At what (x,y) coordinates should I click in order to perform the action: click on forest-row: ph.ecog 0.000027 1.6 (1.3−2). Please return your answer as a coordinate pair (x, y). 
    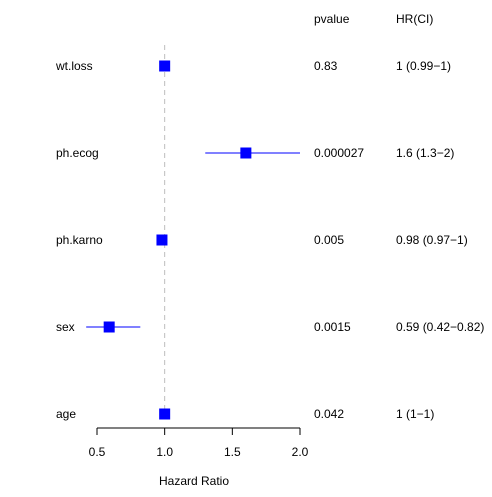
    Looking at the image, I should click on (255, 153).